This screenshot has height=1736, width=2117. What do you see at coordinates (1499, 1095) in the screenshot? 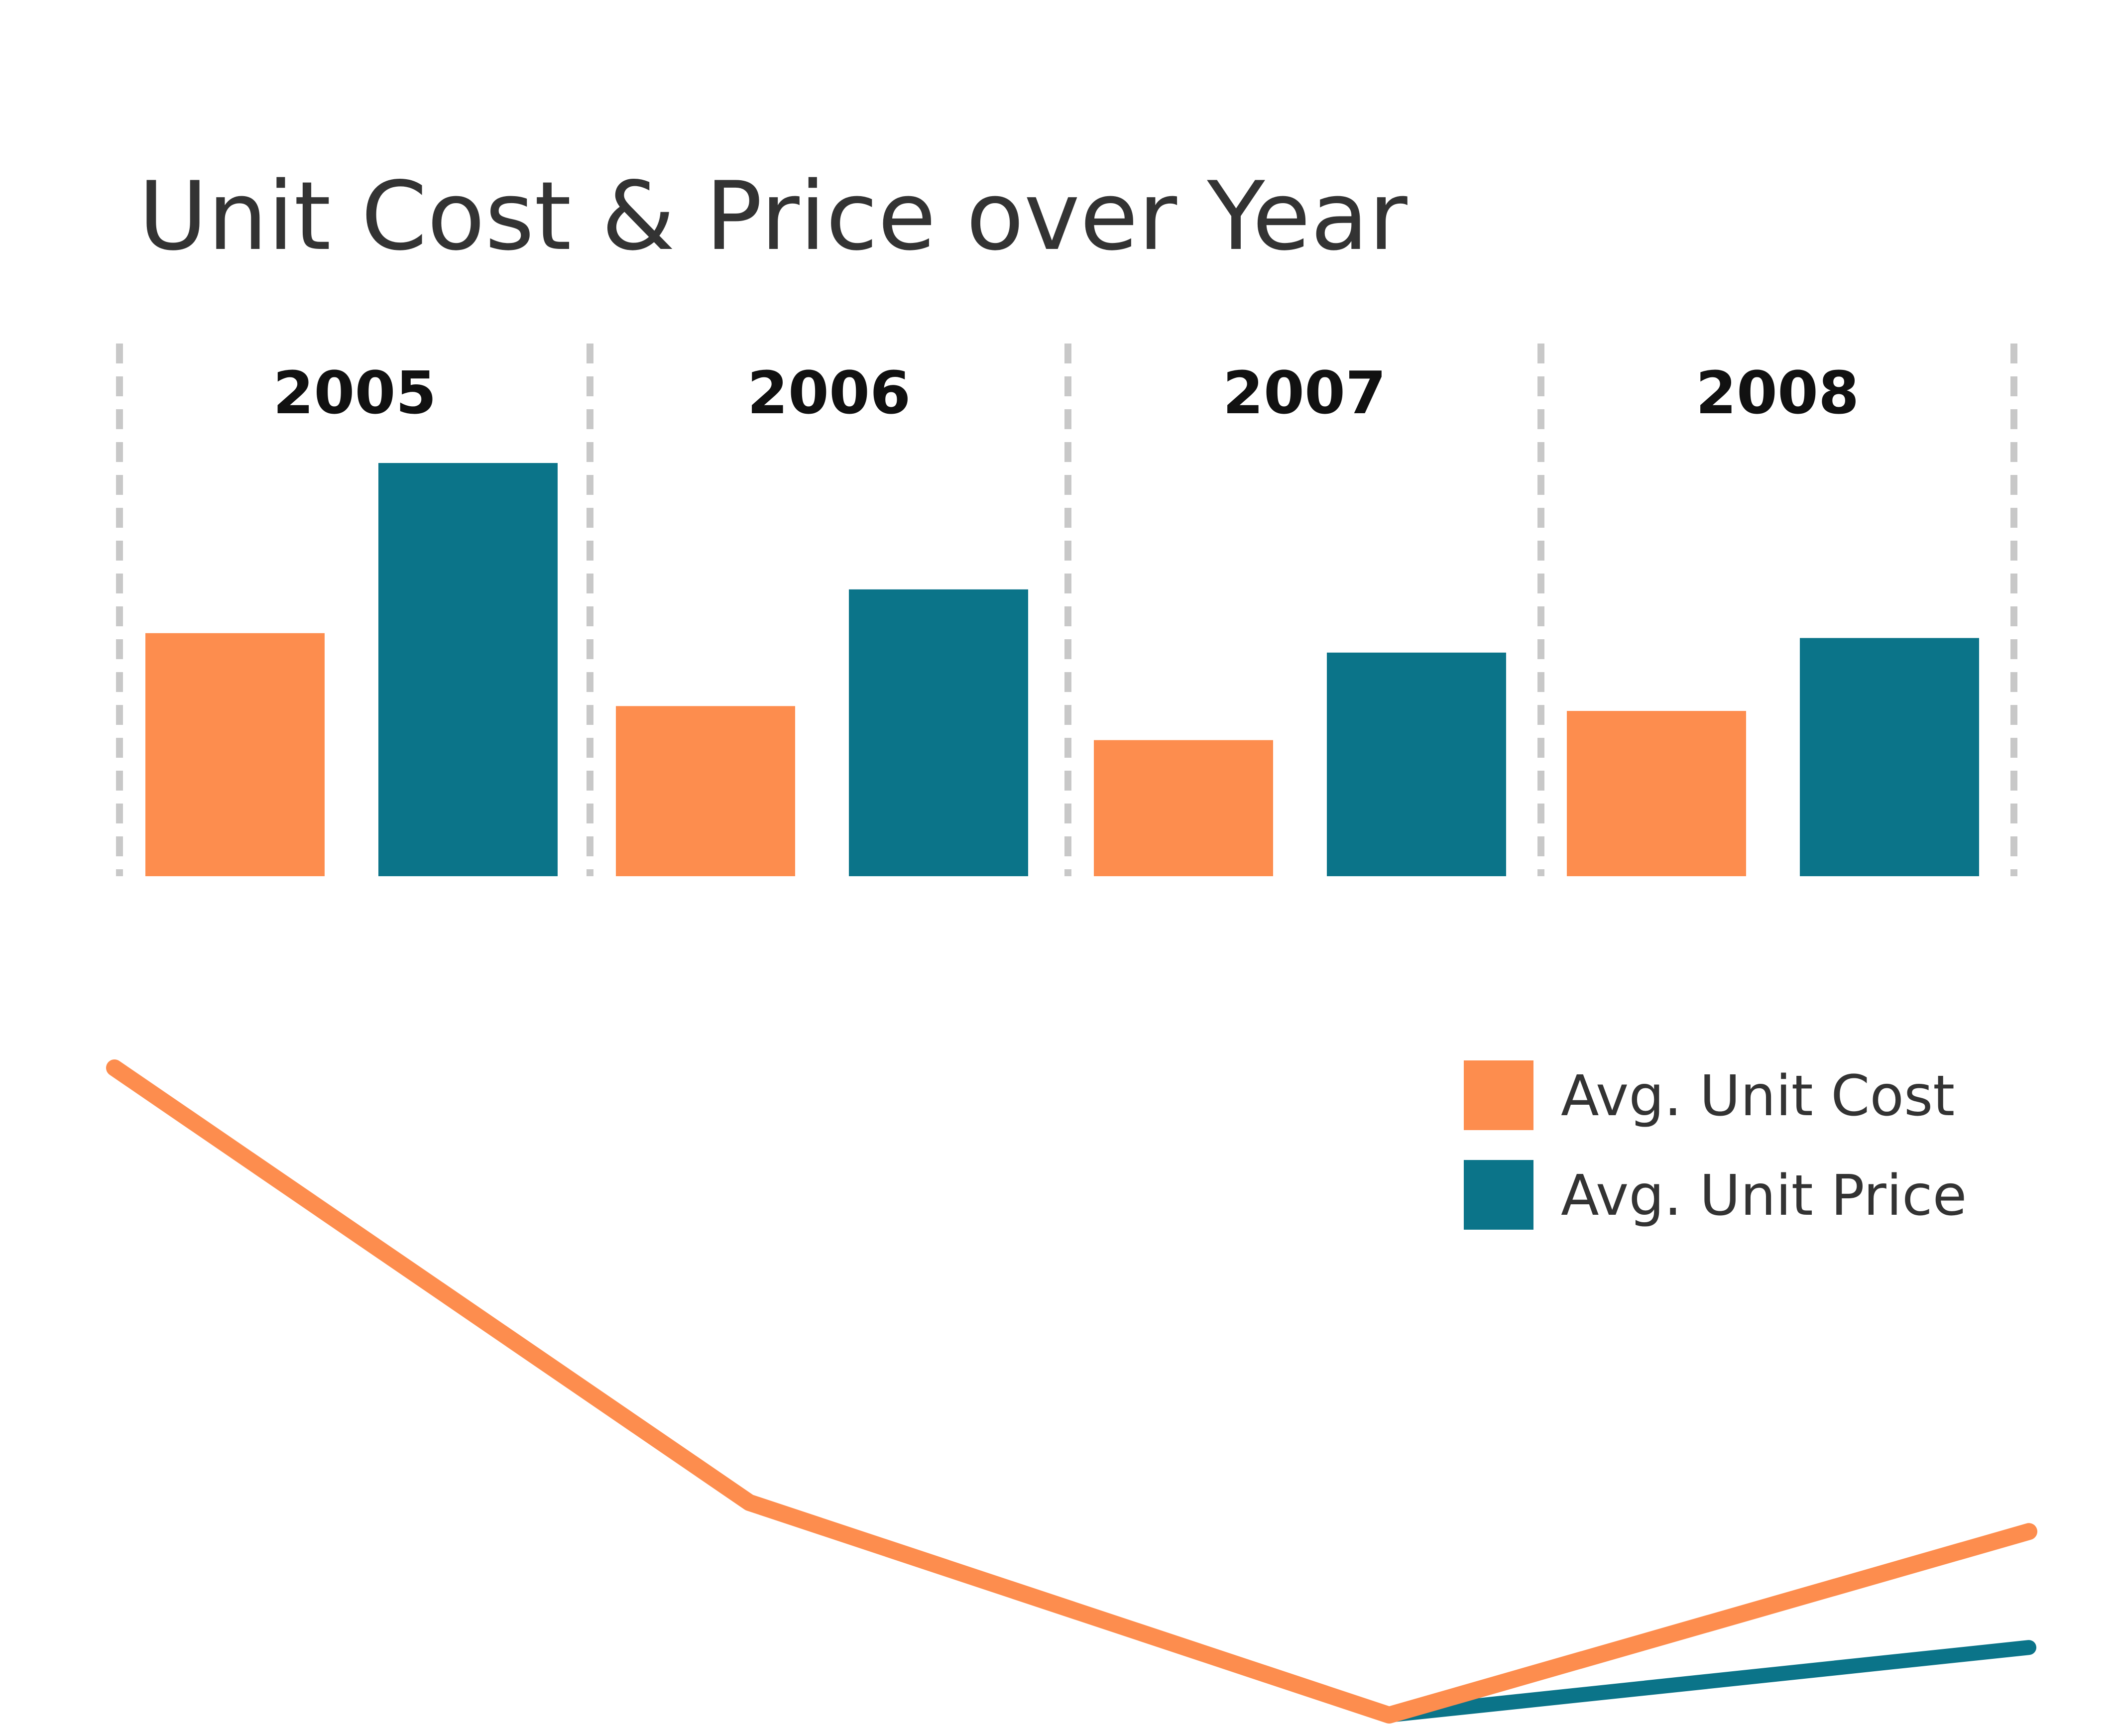
I see `legend-swatch-unit-cost` at bounding box center [1499, 1095].